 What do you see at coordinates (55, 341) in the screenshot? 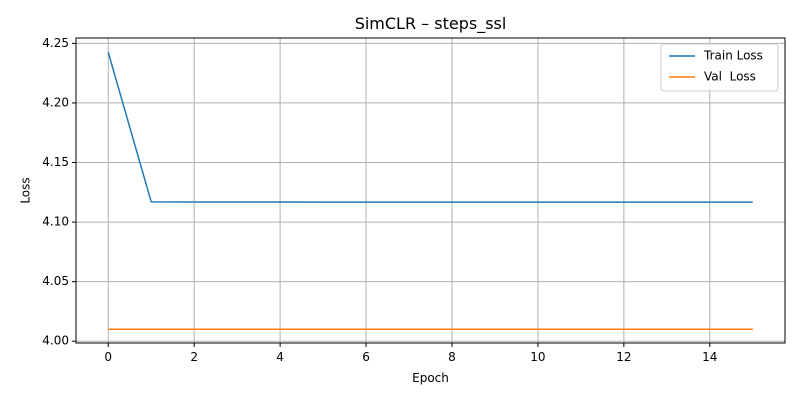
I see `y-tick-label: 4.00` at bounding box center [55, 341].